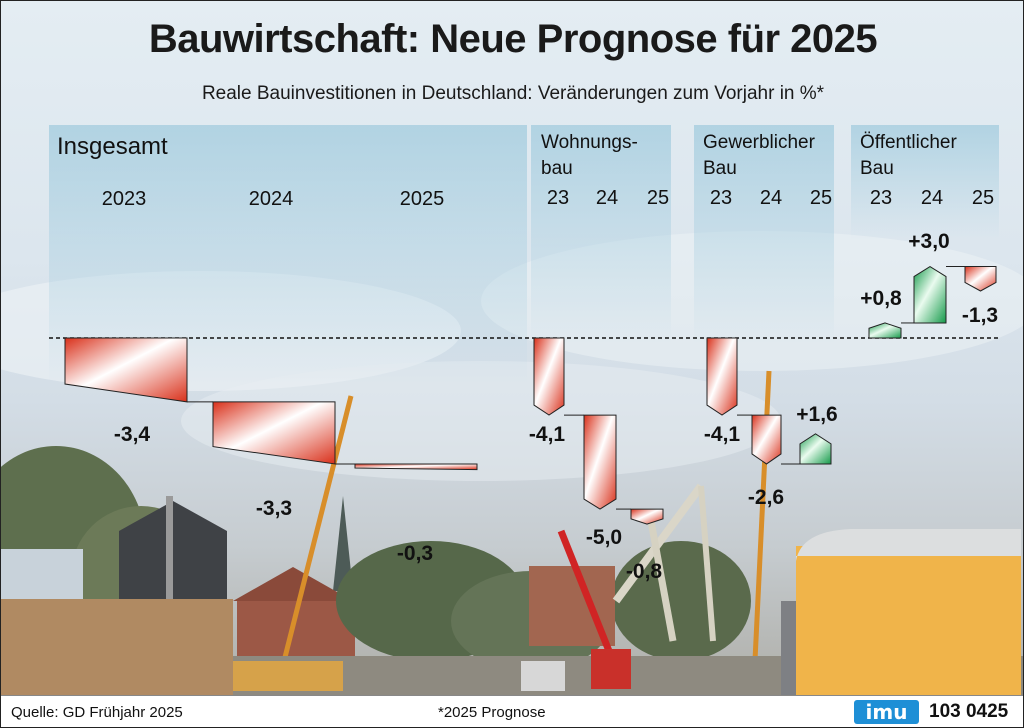 This screenshot has width=1024, height=728. Describe the element at coordinates (759, 142) in the screenshot. I see `panel-title-line: Gewerblicher` at that location.